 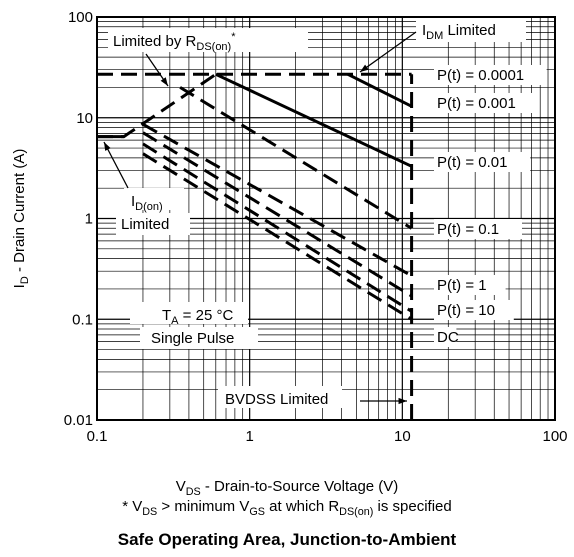 I want to click on annotation-rds: Limited by RDS(on)*, so click(x=174, y=42).